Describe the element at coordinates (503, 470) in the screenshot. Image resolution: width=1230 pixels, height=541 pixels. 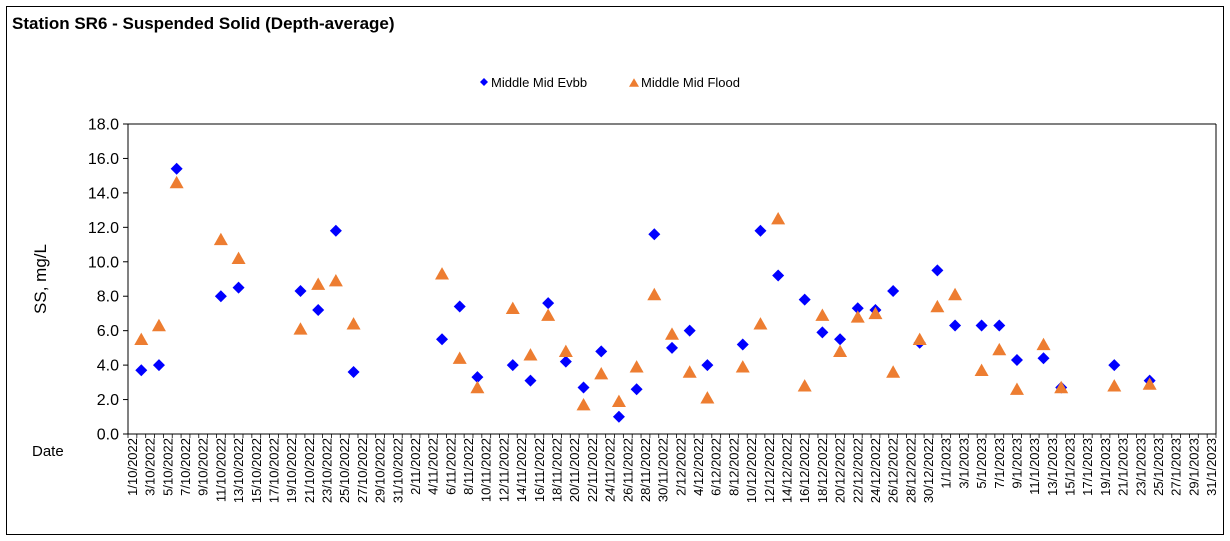
I see `x-tick-label: 12/11/2022` at that location.